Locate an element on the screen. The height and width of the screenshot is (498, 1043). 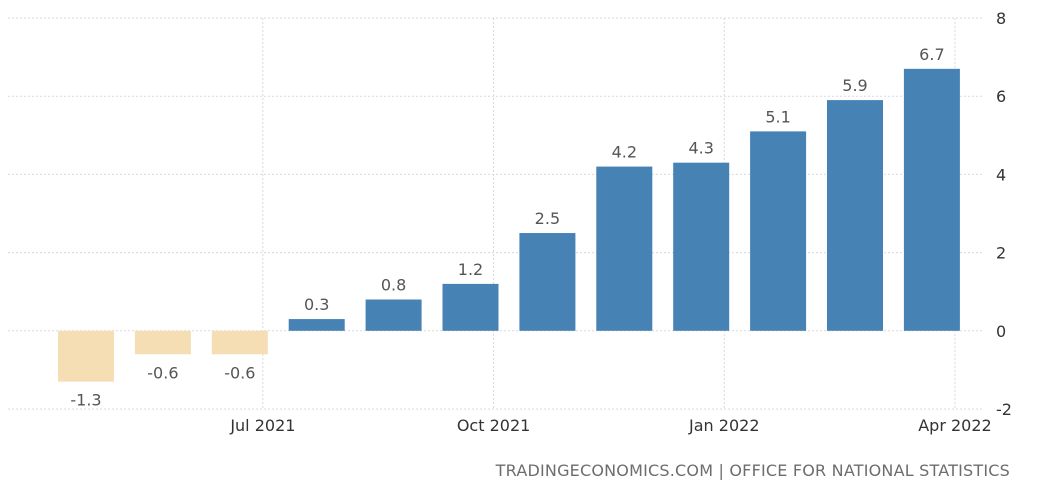
x-tick-label: Oct 2021 is located at coordinates (493, 425).